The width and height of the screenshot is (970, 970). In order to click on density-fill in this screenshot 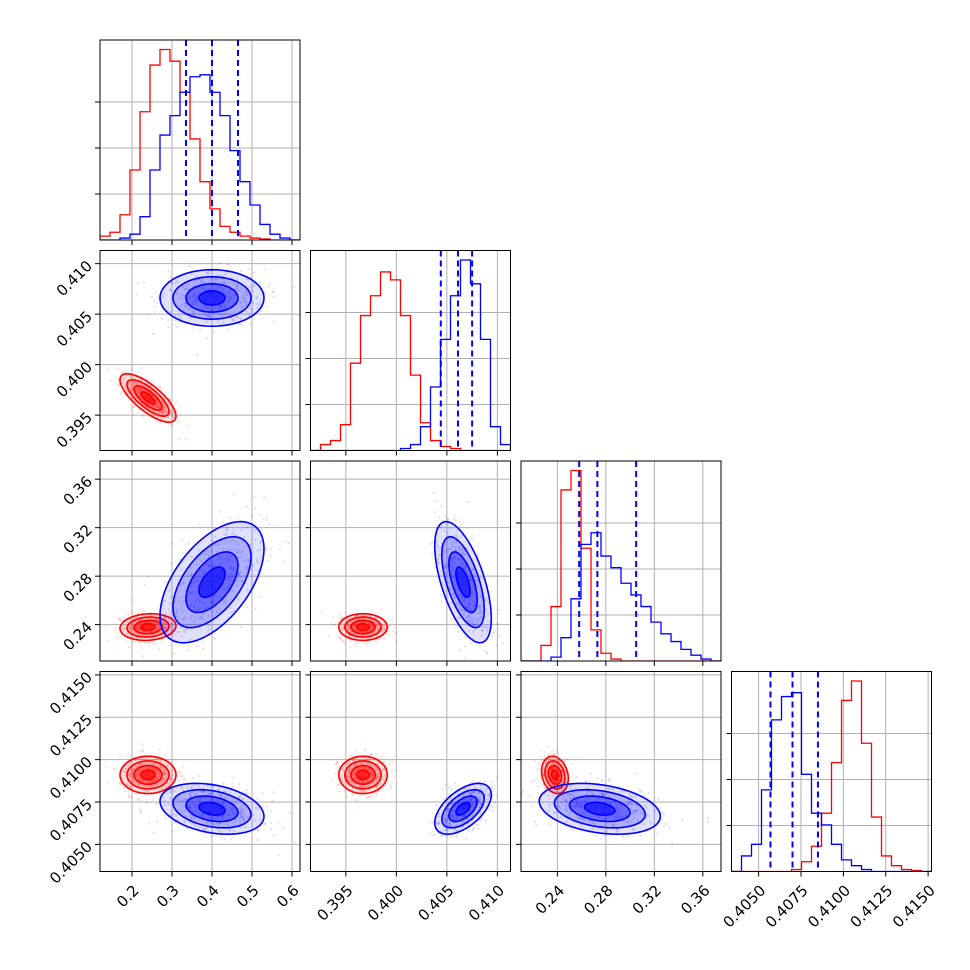, I will do `click(363, 627)`.